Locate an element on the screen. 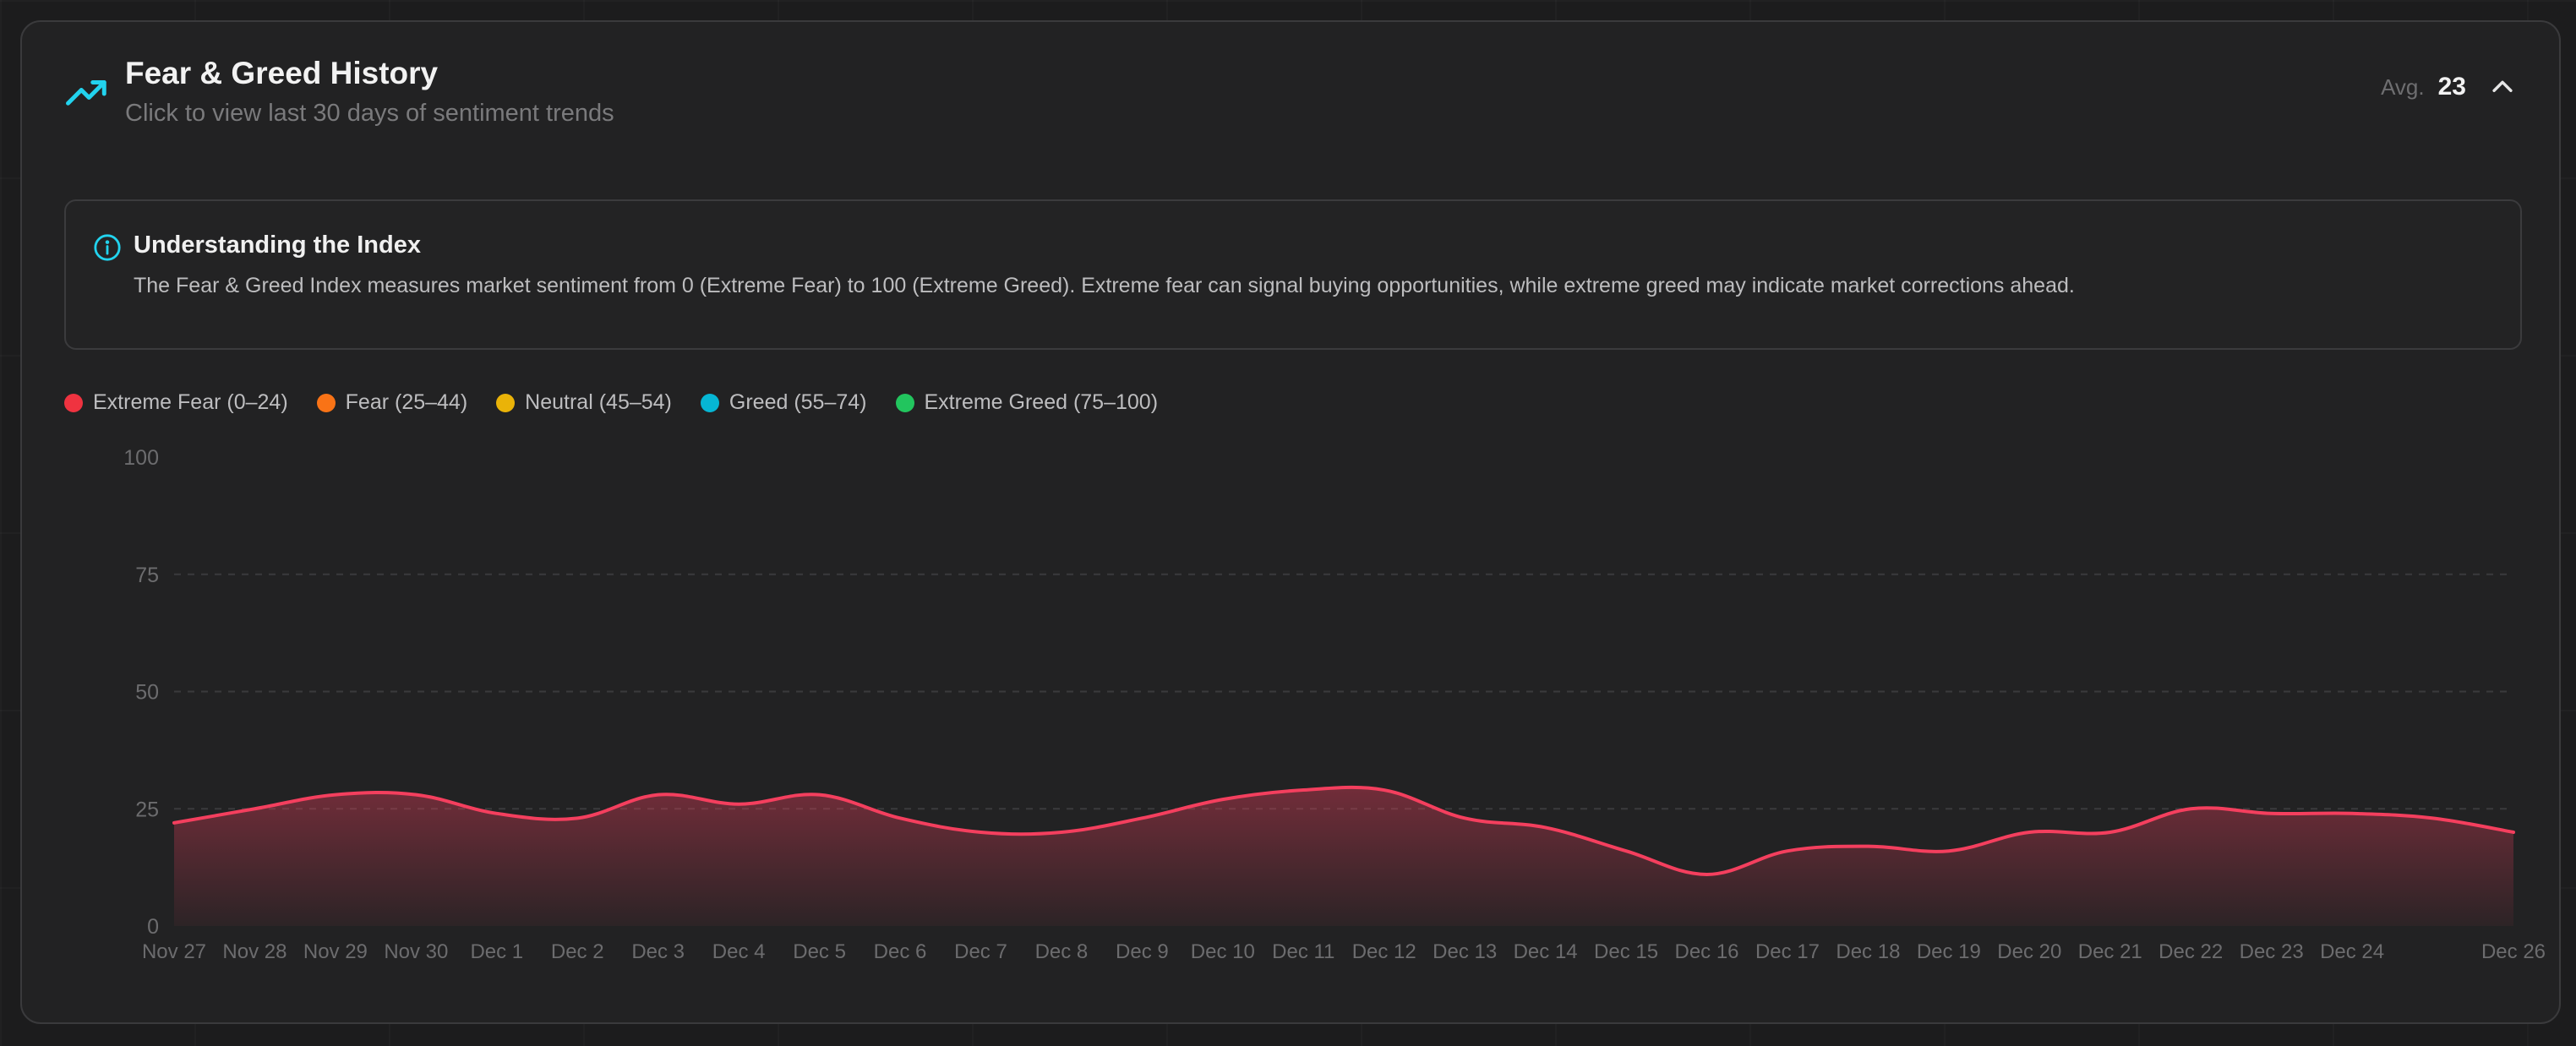 Image resolution: width=2576 pixels, height=1046 pixels. x-tick-label: Dec 16 is located at coordinates (1706, 951).